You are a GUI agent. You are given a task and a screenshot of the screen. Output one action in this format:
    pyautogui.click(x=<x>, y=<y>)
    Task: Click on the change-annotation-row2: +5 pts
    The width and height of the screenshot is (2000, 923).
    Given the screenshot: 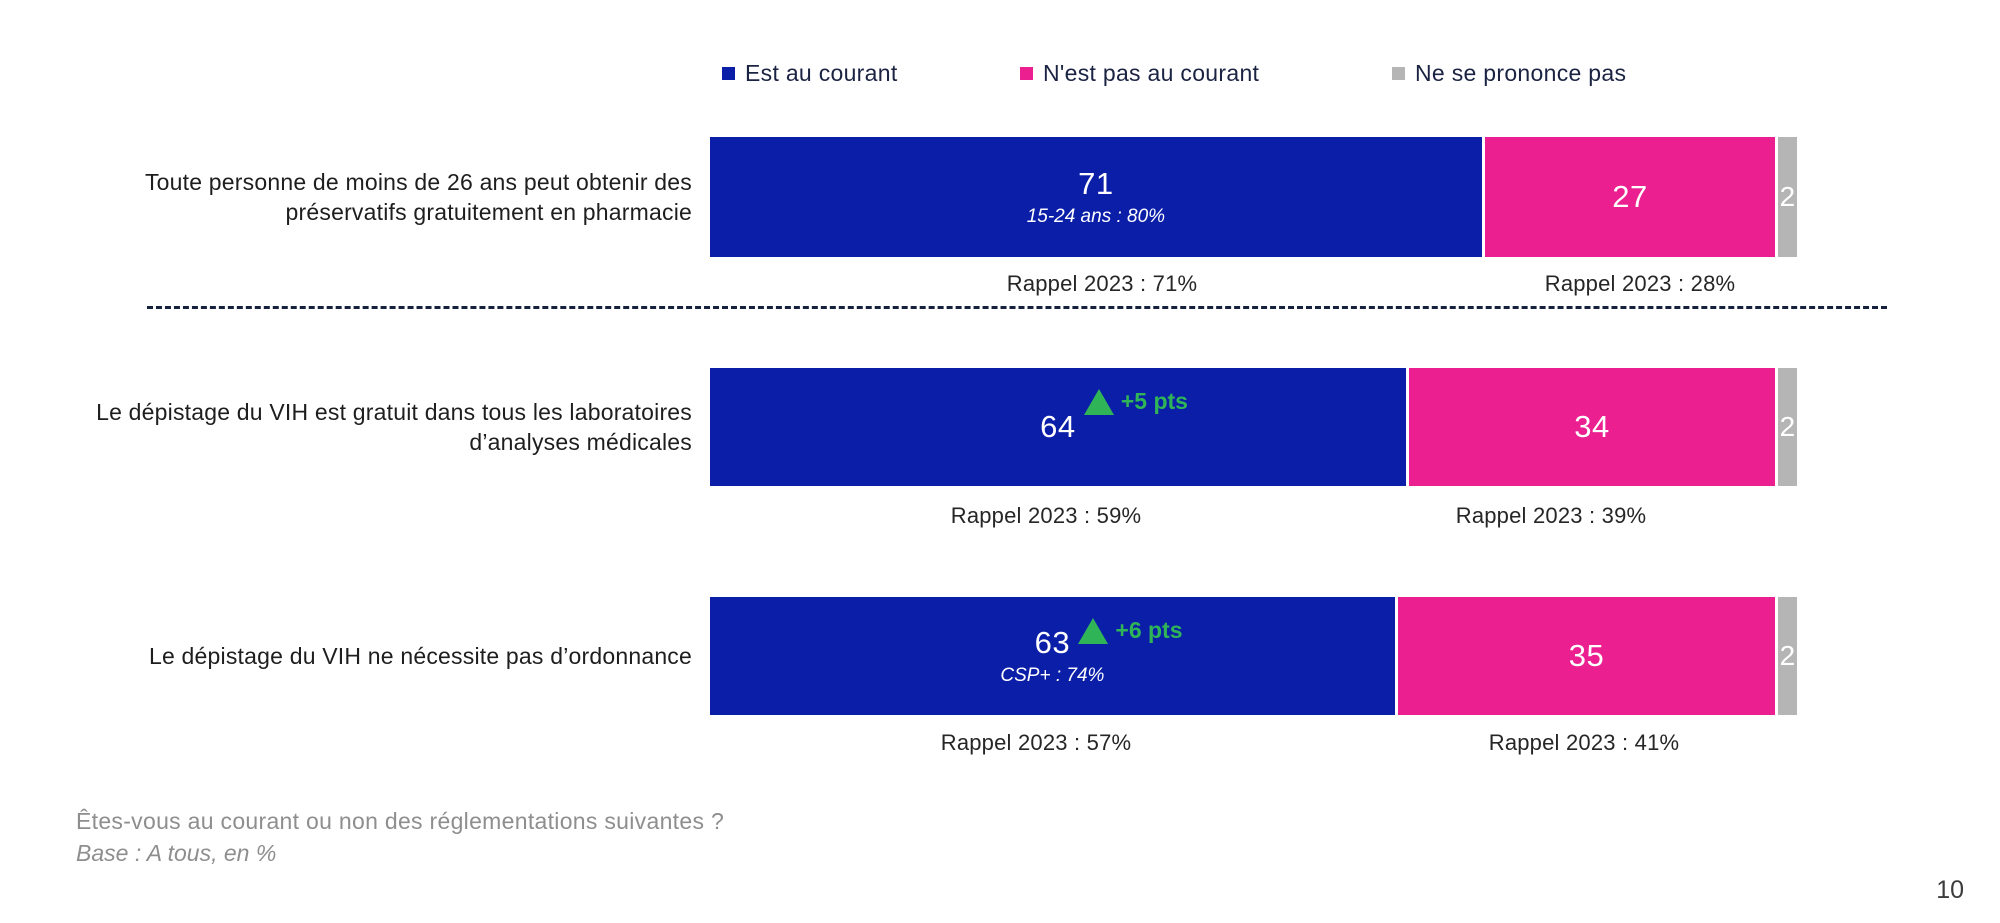 What is the action you would take?
    pyautogui.click(x=1135, y=401)
    